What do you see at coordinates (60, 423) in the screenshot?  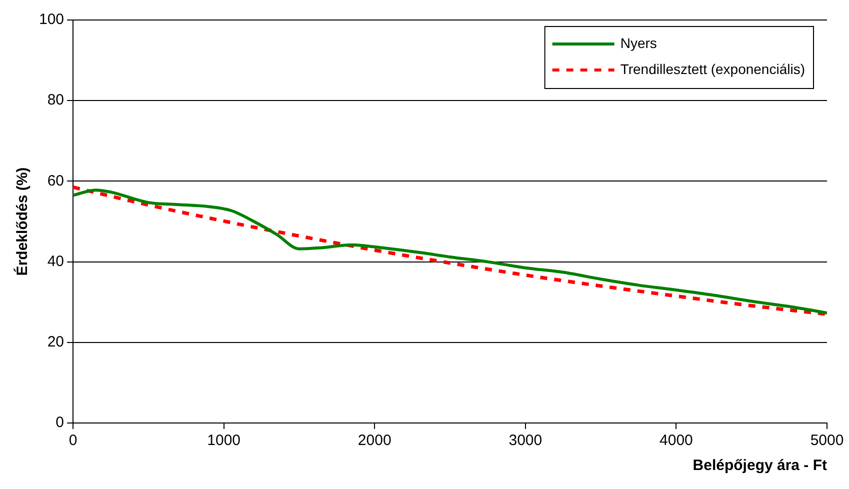 I see `y-tick-label: 0` at bounding box center [60, 423].